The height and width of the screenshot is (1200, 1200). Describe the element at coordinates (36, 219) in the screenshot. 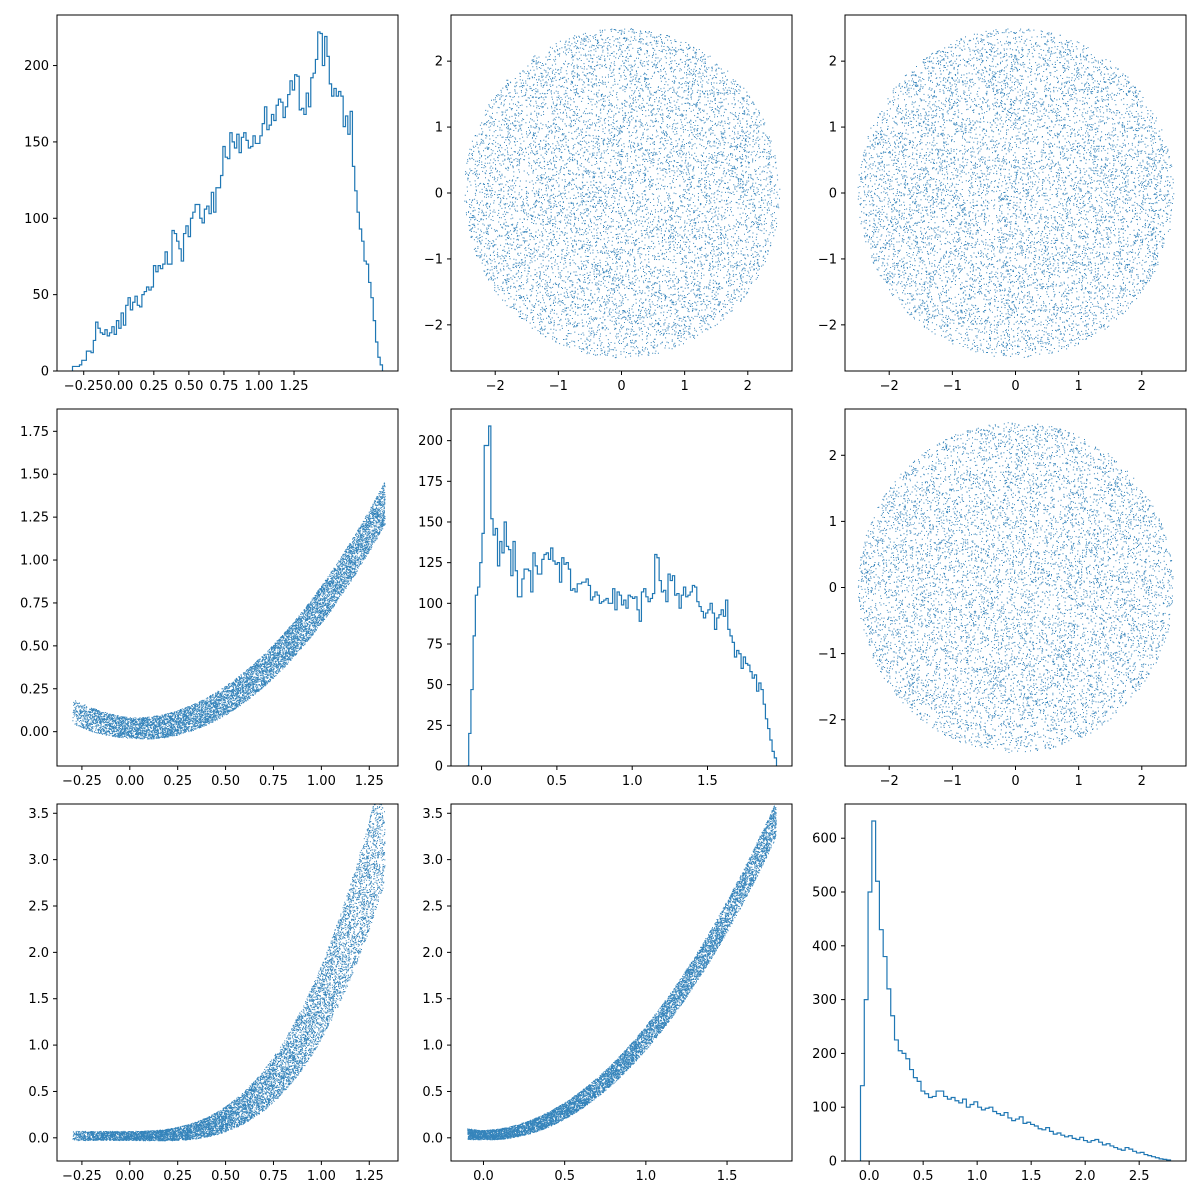

I see `y-tick-label: 100` at that location.